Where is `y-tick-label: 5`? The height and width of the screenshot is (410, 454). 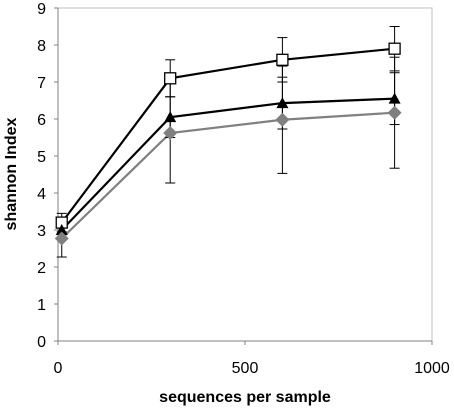 y-tick-label: 5 is located at coordinates (41, 157).